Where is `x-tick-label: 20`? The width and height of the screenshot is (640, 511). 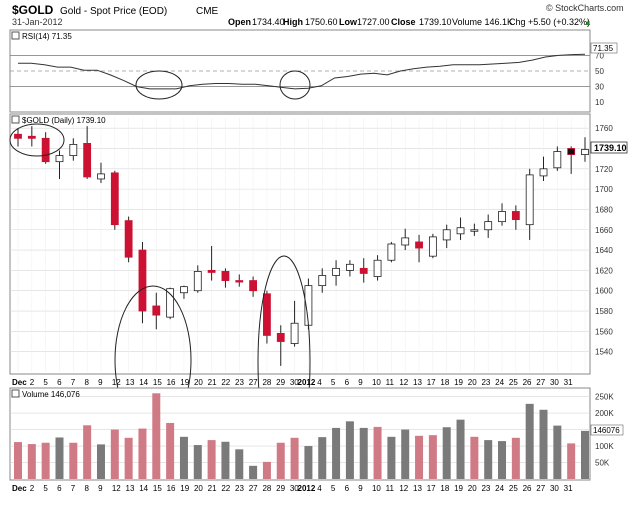 x-tick-label: 20 is located at coordinates (198, 382).